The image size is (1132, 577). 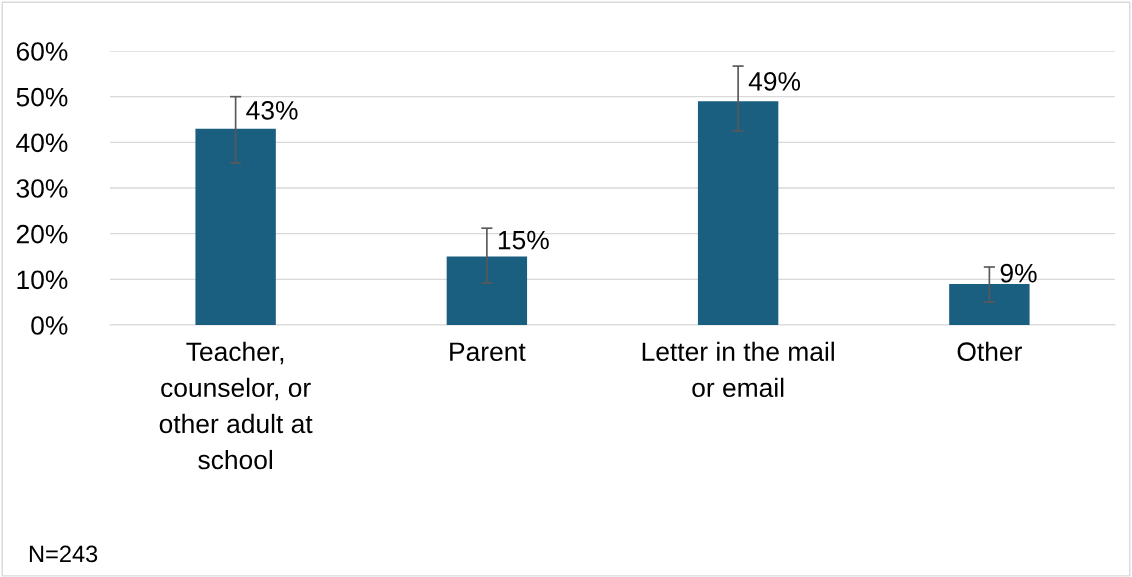 What do you see at coordinates (49, 325) in the screenshot?
I see `y-tick-label: 0%` at bounding box center [49, 325].